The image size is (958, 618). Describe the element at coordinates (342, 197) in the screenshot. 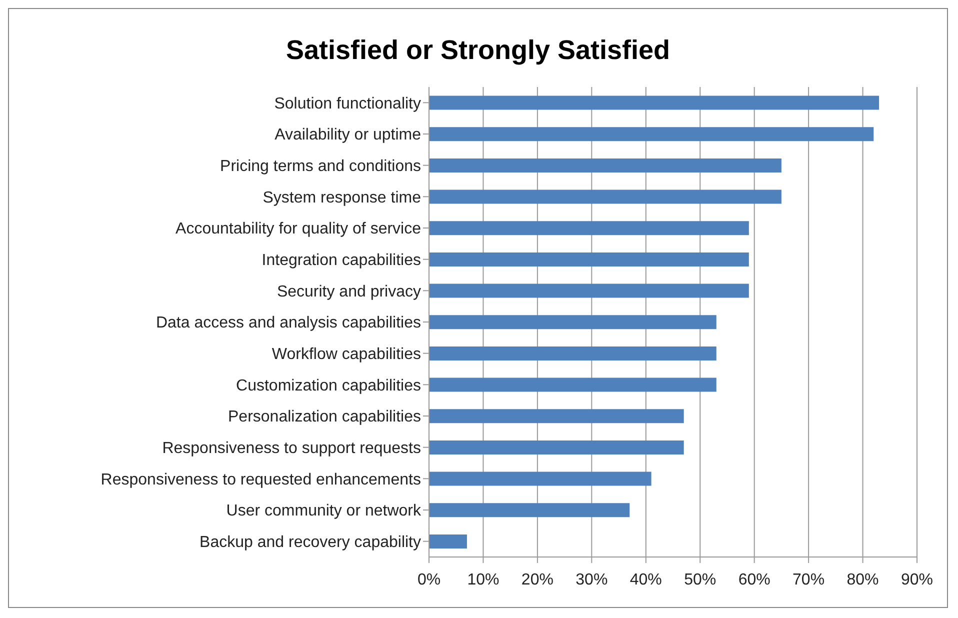

I see `y-tick-label: System response time` at that location.